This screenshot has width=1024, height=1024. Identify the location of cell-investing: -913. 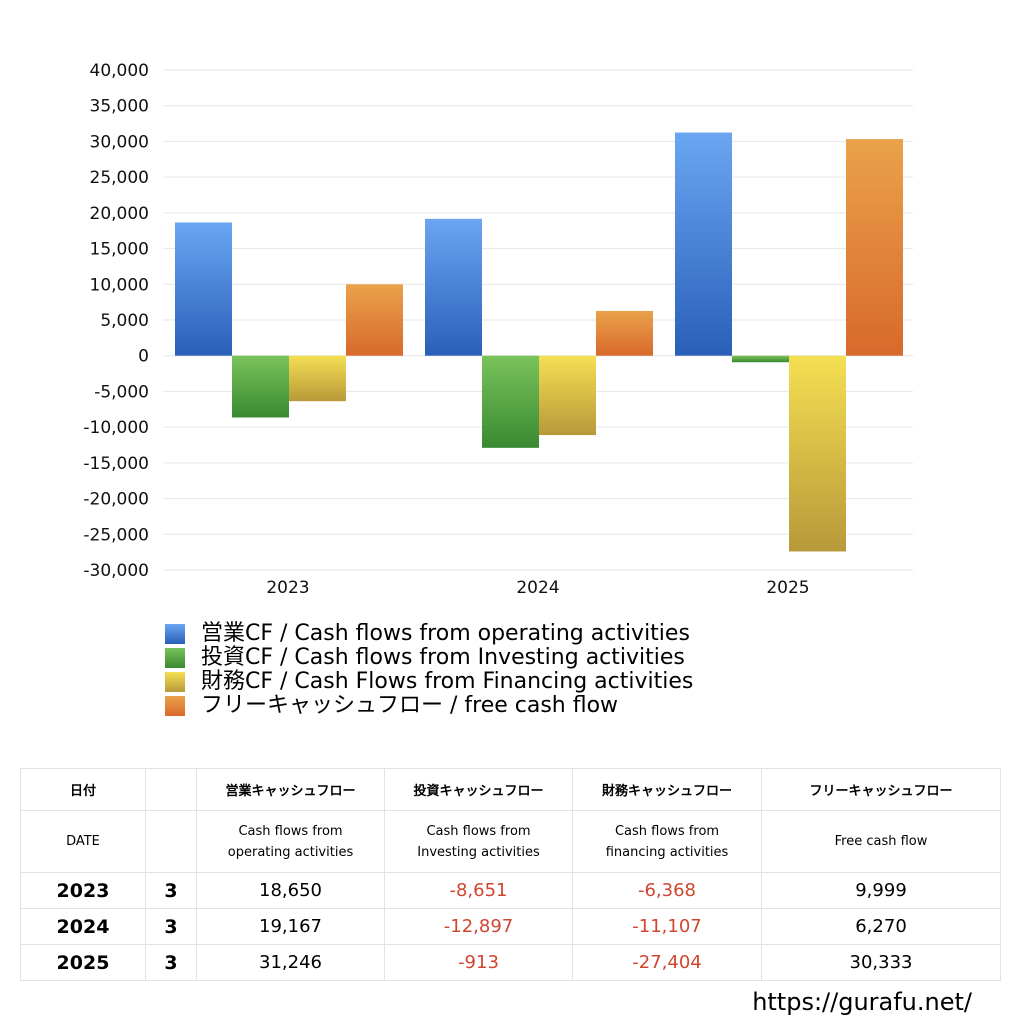
(478, 962).